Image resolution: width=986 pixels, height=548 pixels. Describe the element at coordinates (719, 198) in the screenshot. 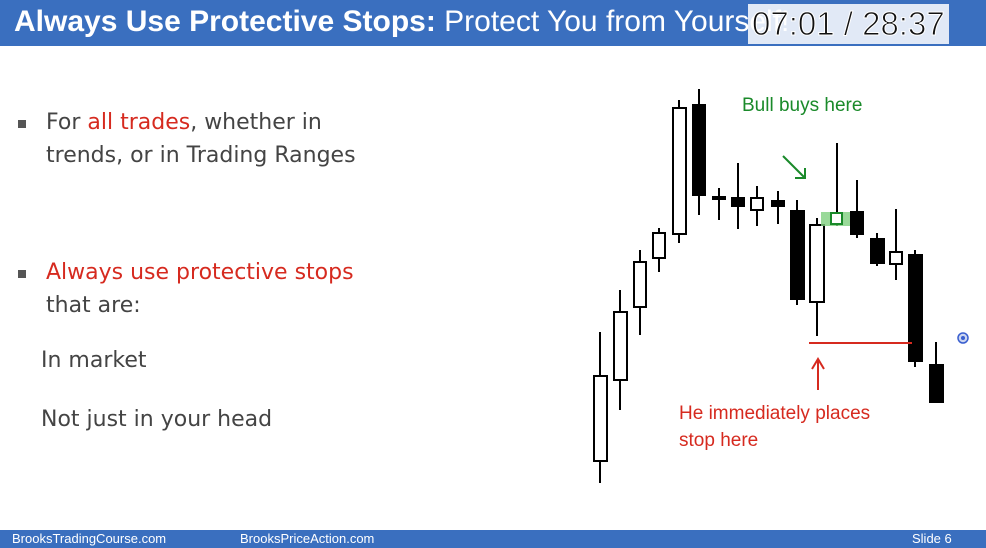

I see `candle-doji` at that location.